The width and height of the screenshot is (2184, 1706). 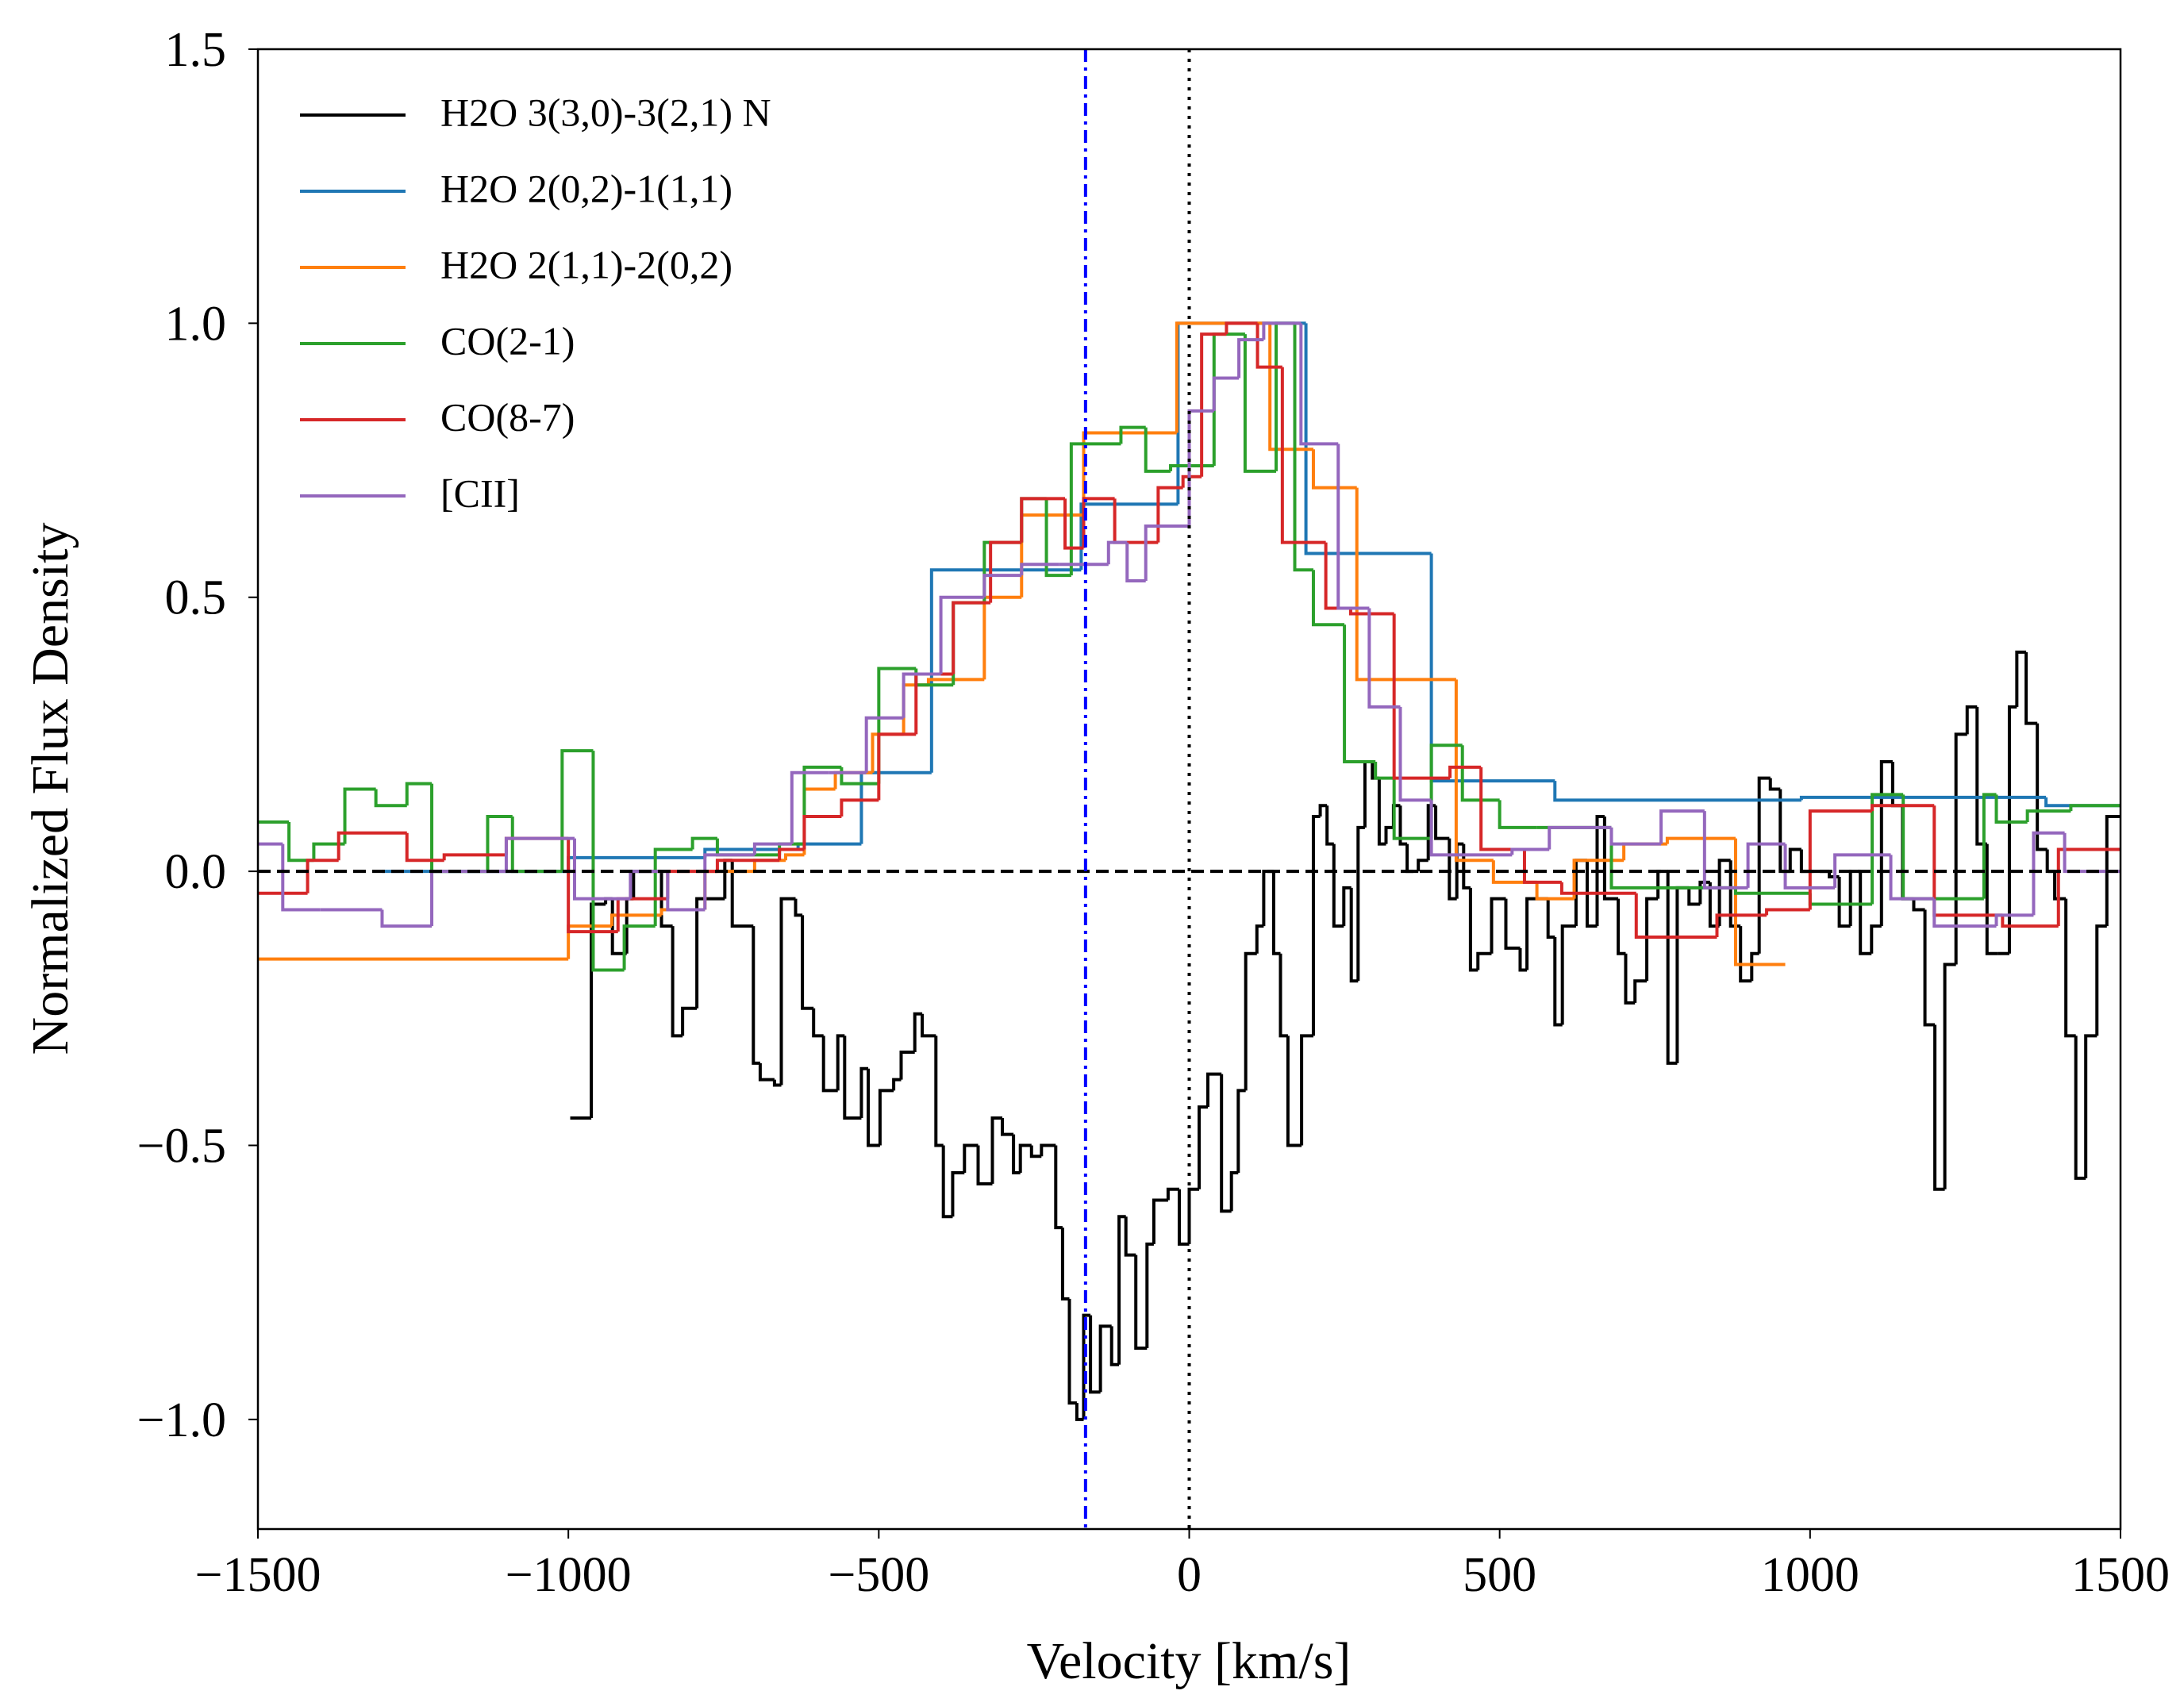 What do you see at coordinates (605, 112) in the screenshot?
I see `legend-label: H2O 3(3,0)-3(2,1) N` at bounding box center [605, 112].